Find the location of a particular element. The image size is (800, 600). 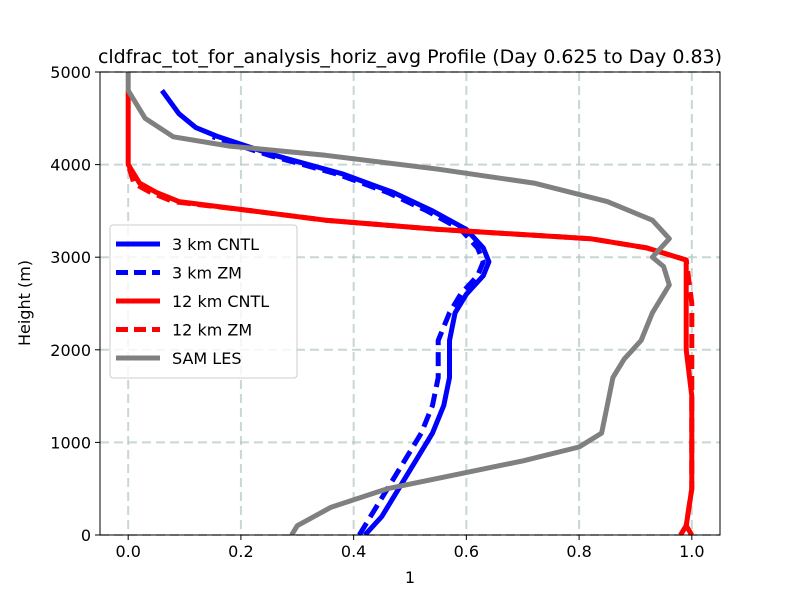

y-tick-label: 4000 is located at coordinates (70, 165).